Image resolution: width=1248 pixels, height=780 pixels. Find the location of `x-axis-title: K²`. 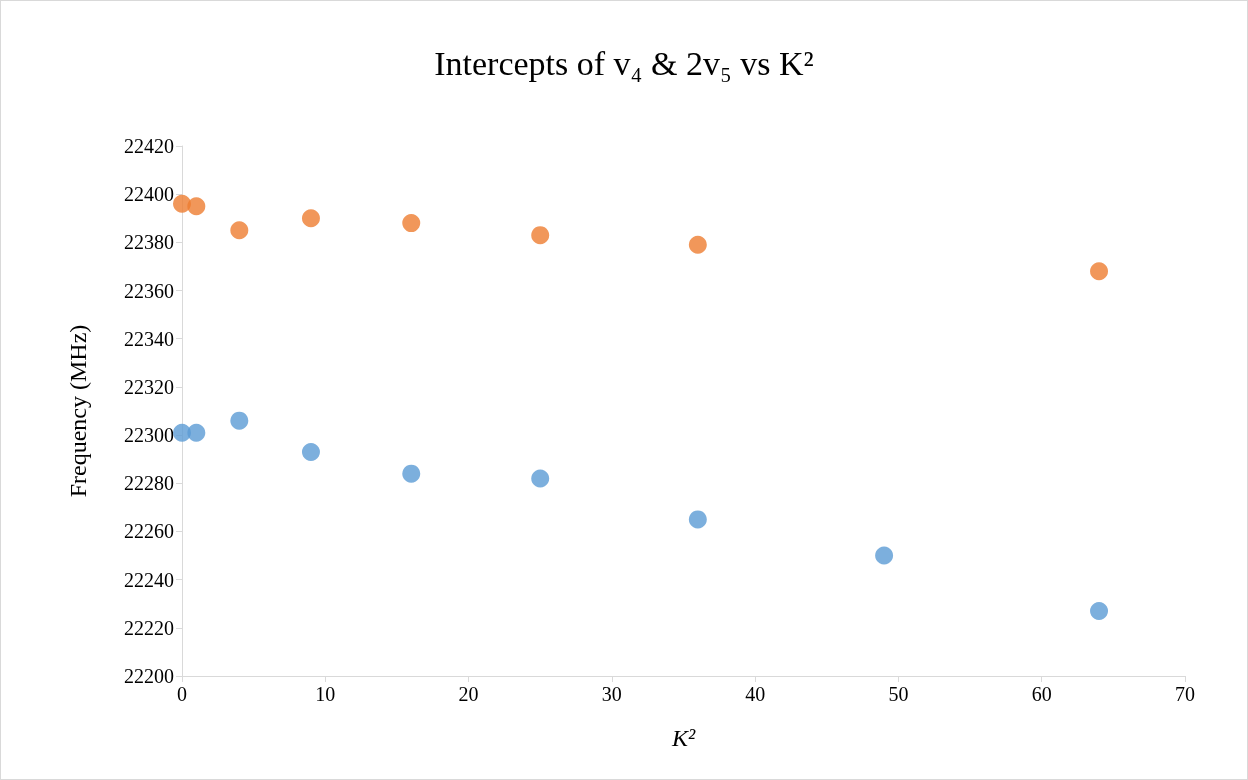

x-axis-title: K² is located at coordinates (683, 738).